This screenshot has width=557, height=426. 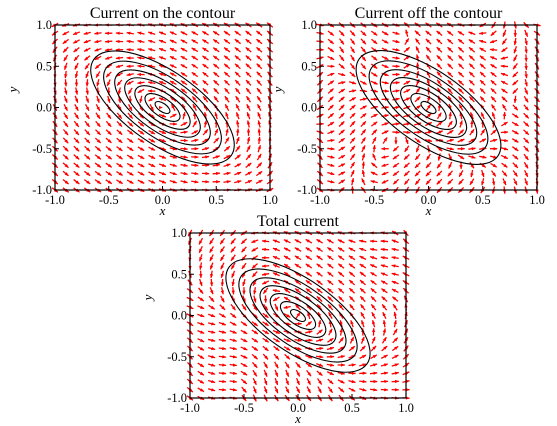 I want to click on x-tick-label: -1.0, so click(x=320, y=200).